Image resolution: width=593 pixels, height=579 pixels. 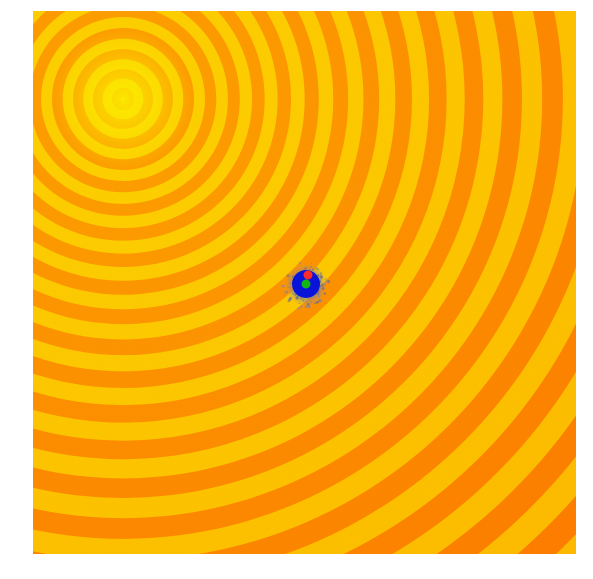 I want to click on green-marker, so click(x=306, y=284).